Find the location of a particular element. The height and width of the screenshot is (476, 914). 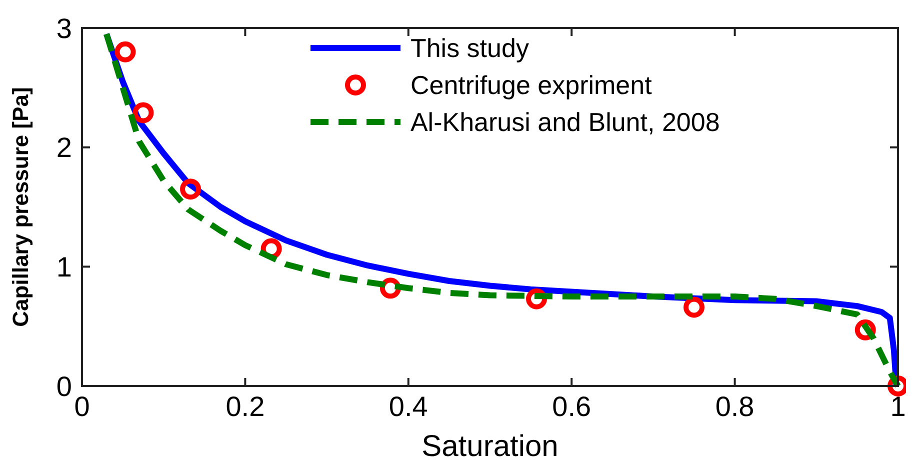

x-tick-label: 0.8 is located at coordinates (734, 406).